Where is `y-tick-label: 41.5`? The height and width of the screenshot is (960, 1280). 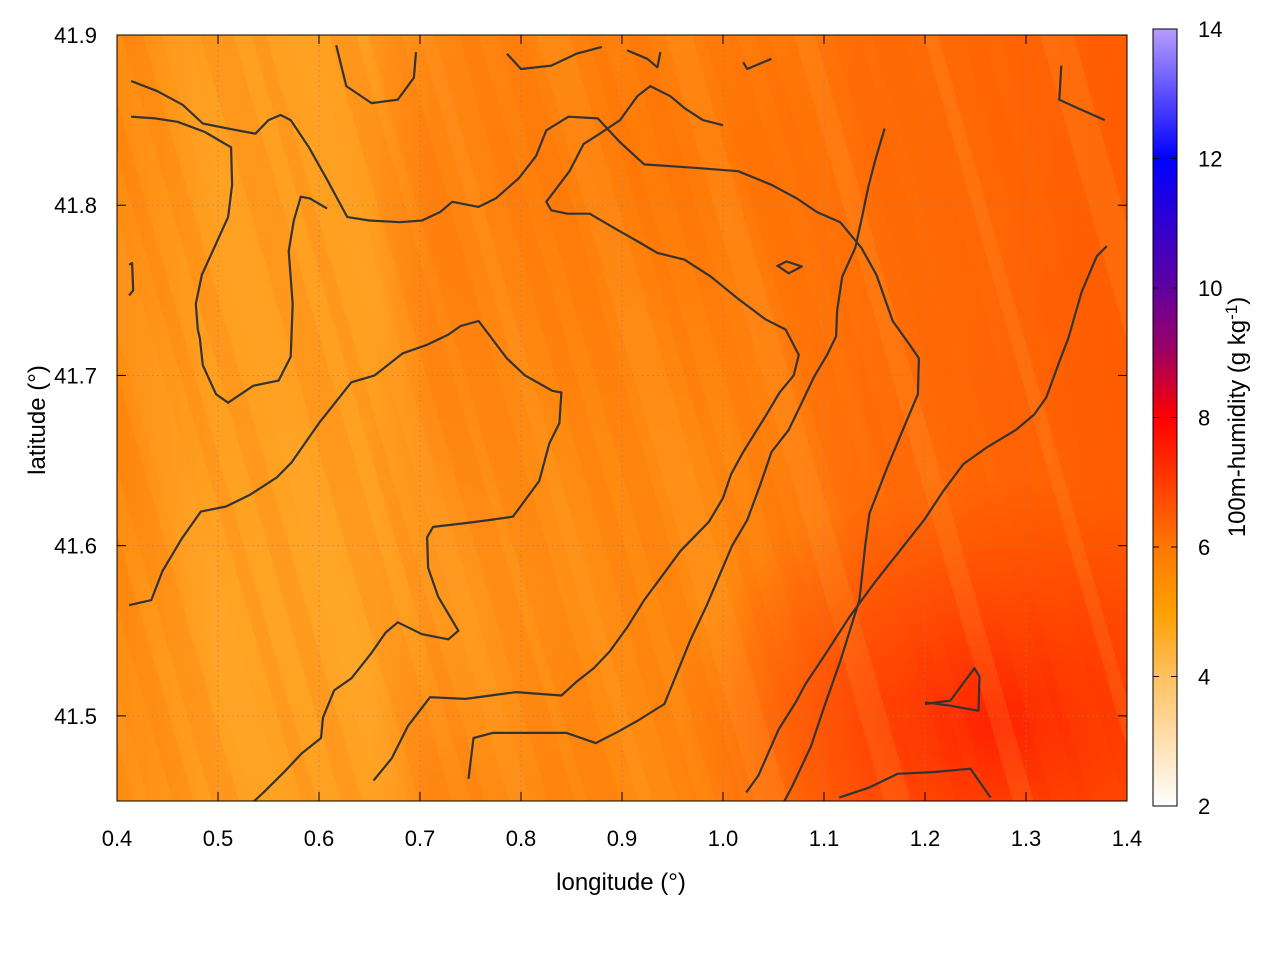 y-tick-label: 41.5 is located at coordinates (75, 716).